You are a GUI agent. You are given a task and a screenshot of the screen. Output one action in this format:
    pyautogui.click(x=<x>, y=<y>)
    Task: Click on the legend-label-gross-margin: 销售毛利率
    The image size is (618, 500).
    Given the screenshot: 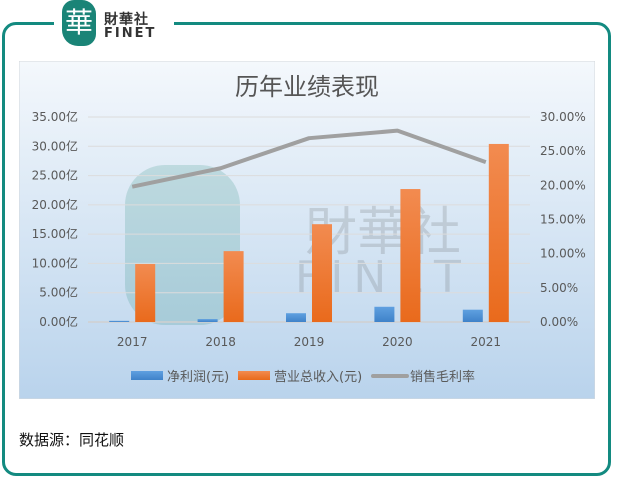 What is the action you would take?
    pyautogui.click(x=442, y=377)
    